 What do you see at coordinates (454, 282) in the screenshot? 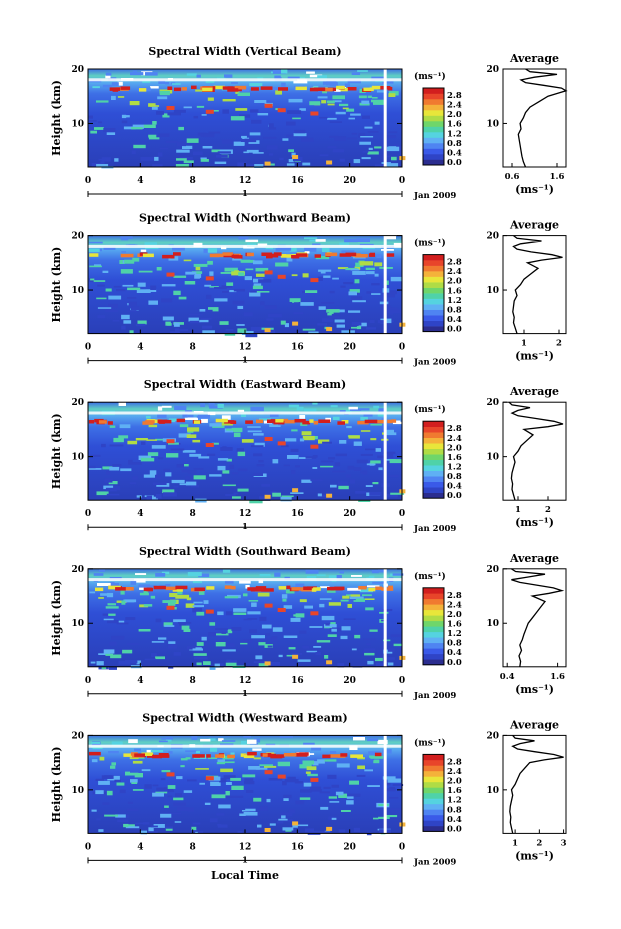
I see `colorbar-tick-label: 2.0` at bounding box center [454, 282].